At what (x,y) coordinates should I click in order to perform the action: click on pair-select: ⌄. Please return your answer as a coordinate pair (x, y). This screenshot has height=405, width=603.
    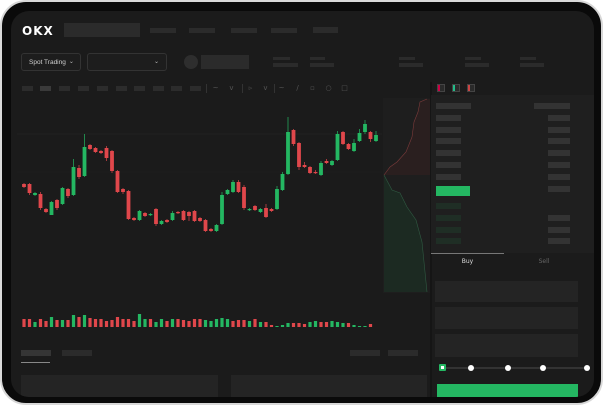
    Looking at the image, I should click on (127, 62).